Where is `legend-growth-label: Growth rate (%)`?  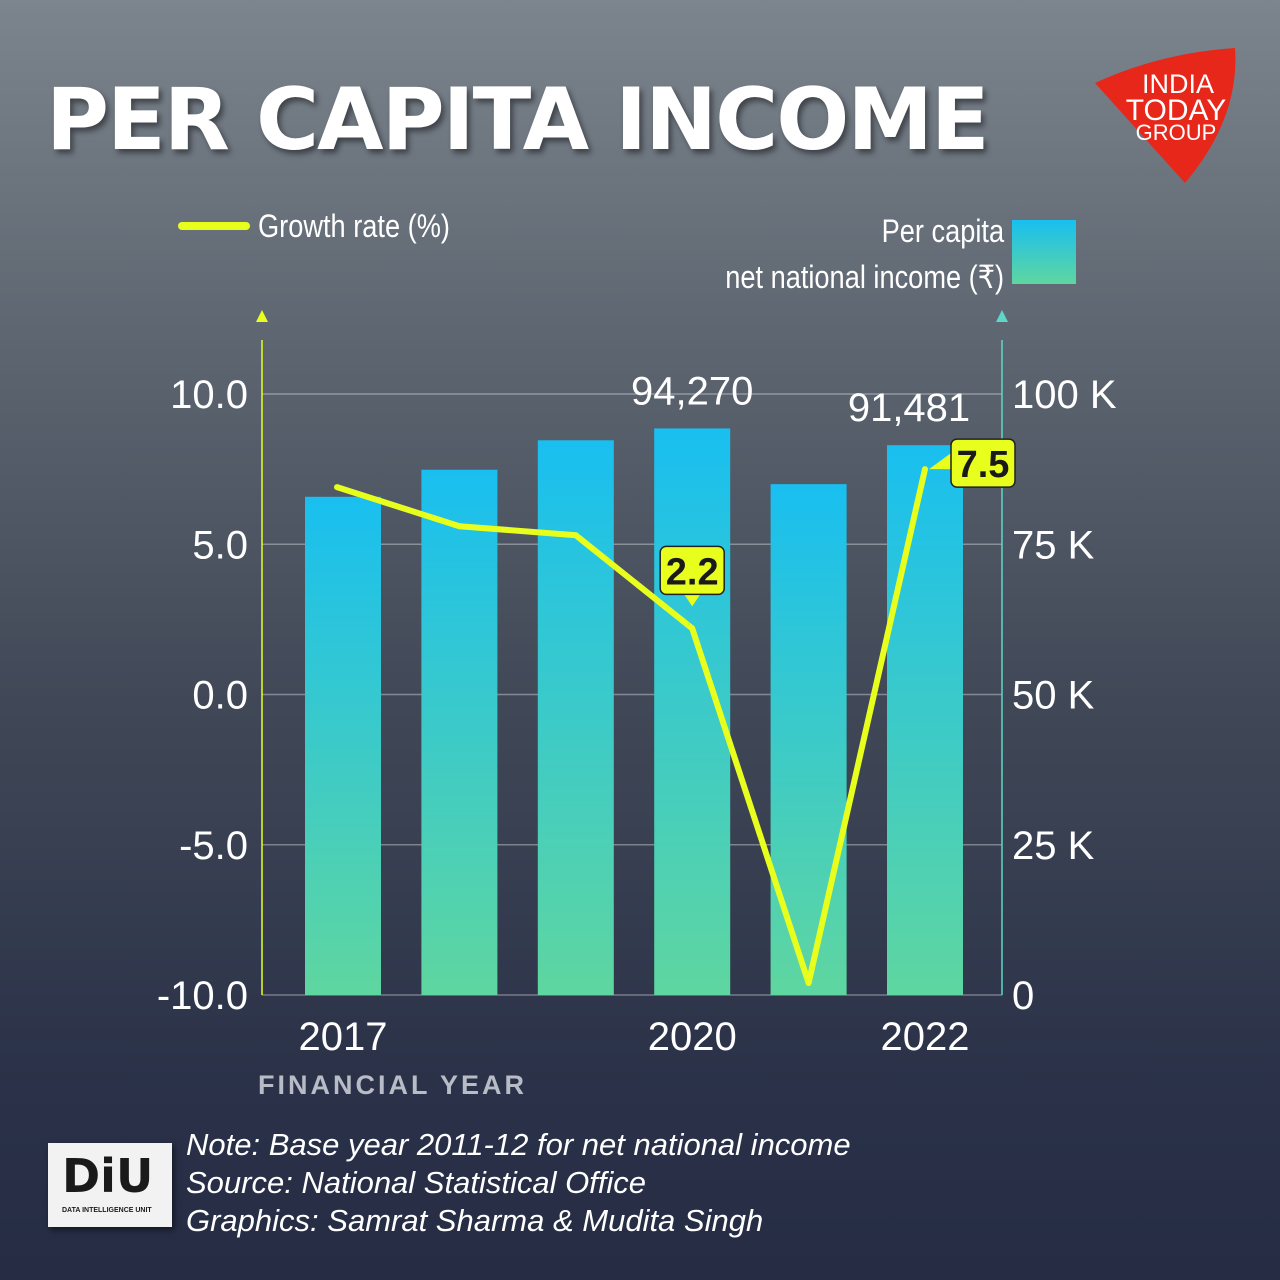
legend-growth-label: Growth rate (%) is located at coordinates (354, 226).